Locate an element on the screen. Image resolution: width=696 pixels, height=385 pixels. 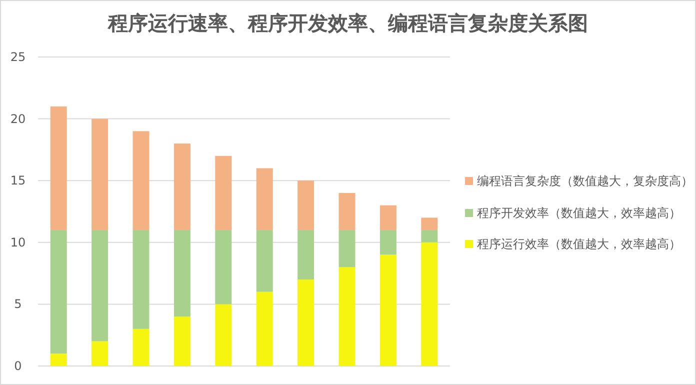
y-tick-label: 5 is located at coordinates (18, 304).